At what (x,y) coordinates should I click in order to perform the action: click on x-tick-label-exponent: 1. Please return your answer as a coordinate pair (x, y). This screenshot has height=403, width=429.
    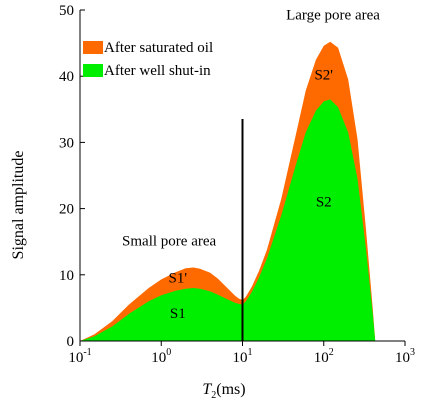
    Looking at the image, I should click on (250, 352).